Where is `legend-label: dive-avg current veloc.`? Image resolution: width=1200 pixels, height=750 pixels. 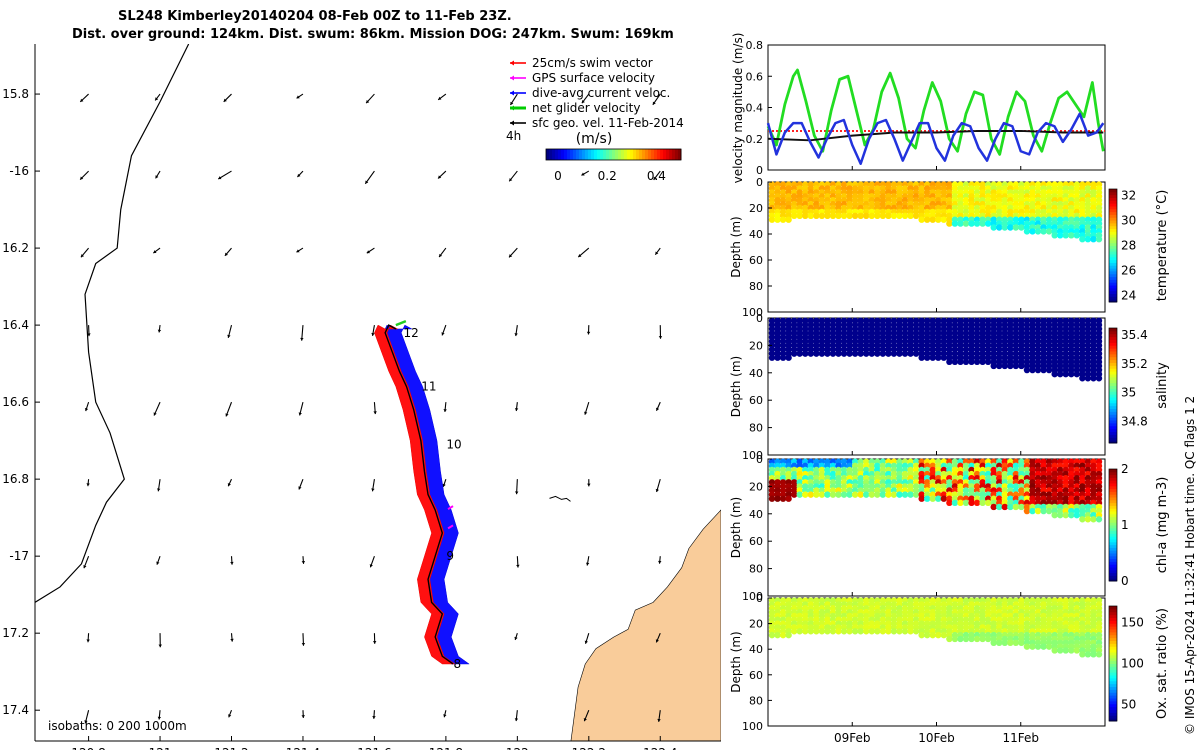
legend-label: dive-avg current veloc. is located at coordinates (601, 93).